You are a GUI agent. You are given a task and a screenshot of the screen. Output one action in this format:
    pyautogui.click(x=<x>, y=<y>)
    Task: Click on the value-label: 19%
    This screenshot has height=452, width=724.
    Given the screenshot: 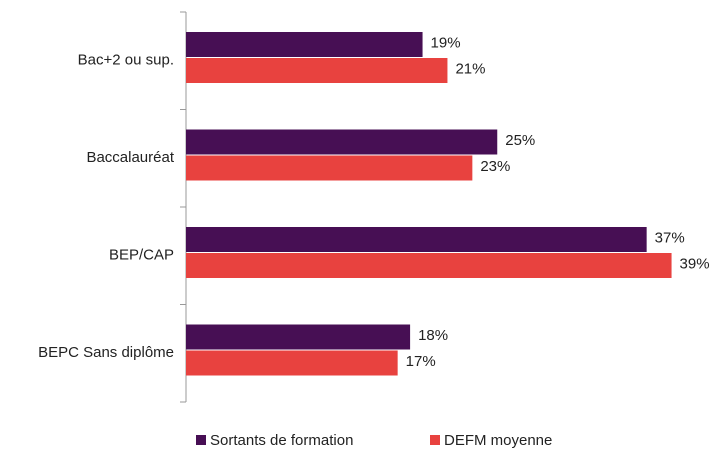 What is the action you would take?
    pyautogui.click(x=446, y=42)
    